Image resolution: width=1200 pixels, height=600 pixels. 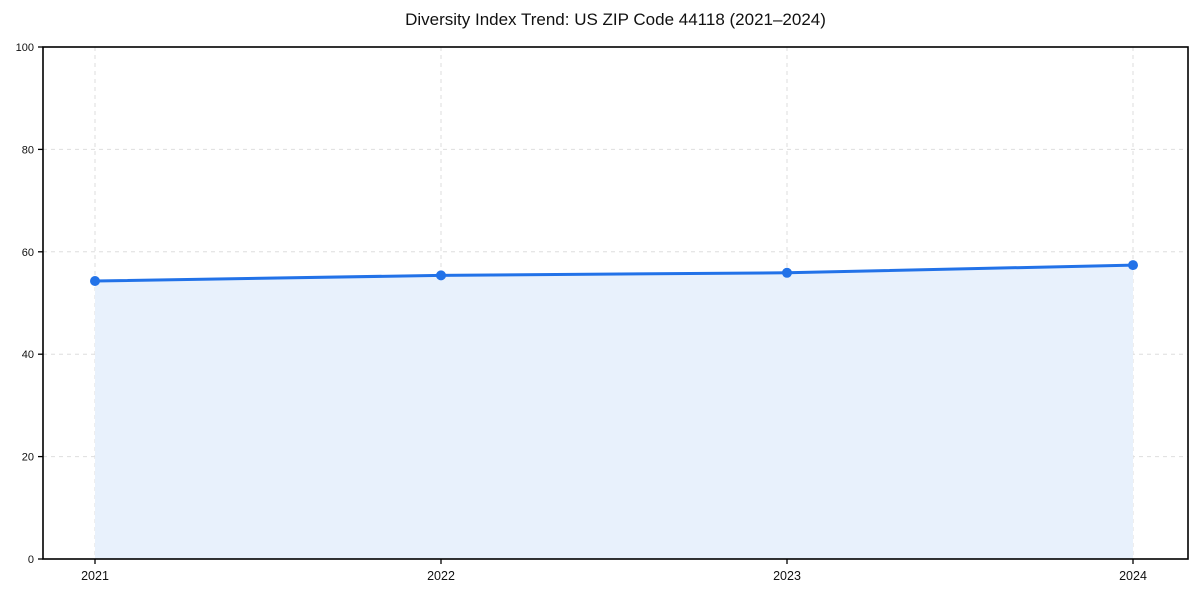 What do you see at coordinates (787, 576) in the screenshot?
I see `x-axis-tick-label: 2023` at bounding box center [787, 576].